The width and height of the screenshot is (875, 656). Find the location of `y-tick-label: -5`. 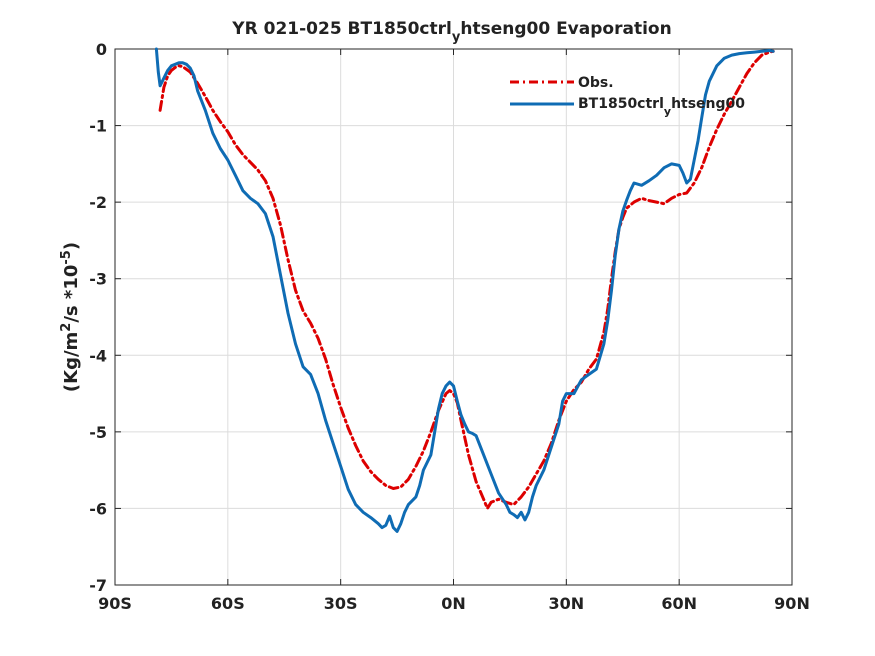

y-tick-label: -5 is located at coordinates (98, 432).